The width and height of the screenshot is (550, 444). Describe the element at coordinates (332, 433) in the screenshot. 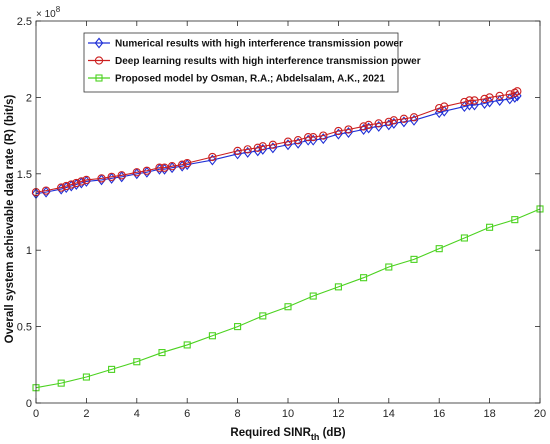

I see `x-axis-title-unit: (dB)` at that location.